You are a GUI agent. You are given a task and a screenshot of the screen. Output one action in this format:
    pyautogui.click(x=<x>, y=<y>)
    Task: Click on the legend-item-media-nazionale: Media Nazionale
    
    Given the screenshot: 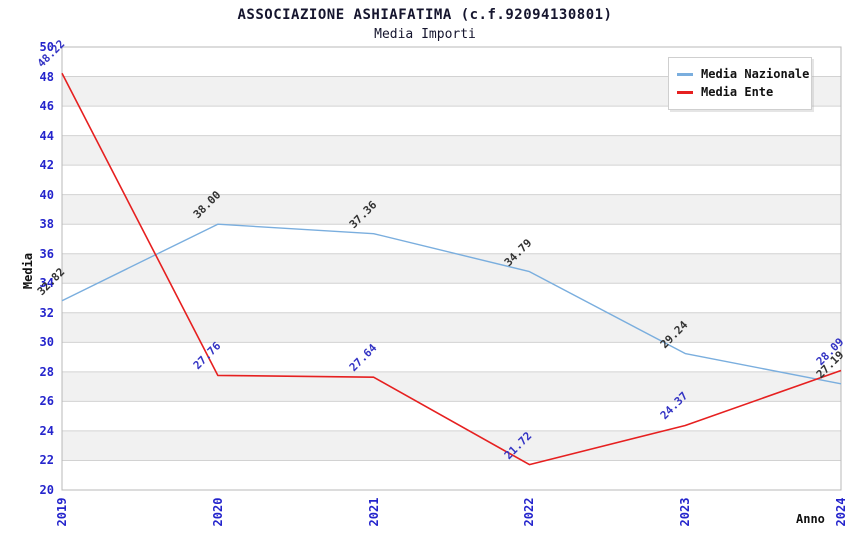 What is the action you would take?
    pyautogui.click(x=743, y=74)
    